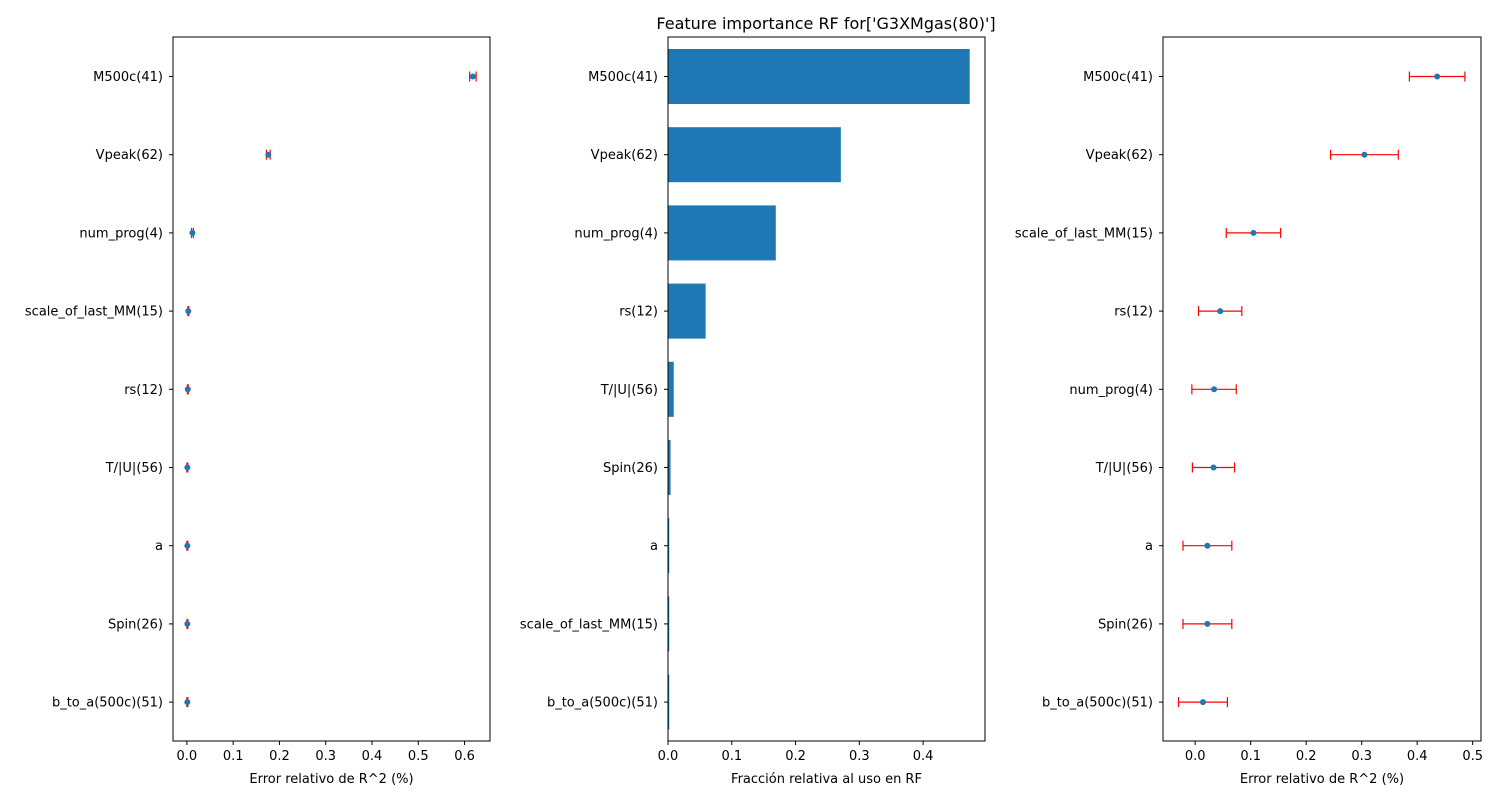 This screenshot has height=800, width=1500. What do you see at coordinates (1111, 390) in the screenshot?
I see `ytick-label-4: num_prog(4)` at bounding box center [1111, 390].